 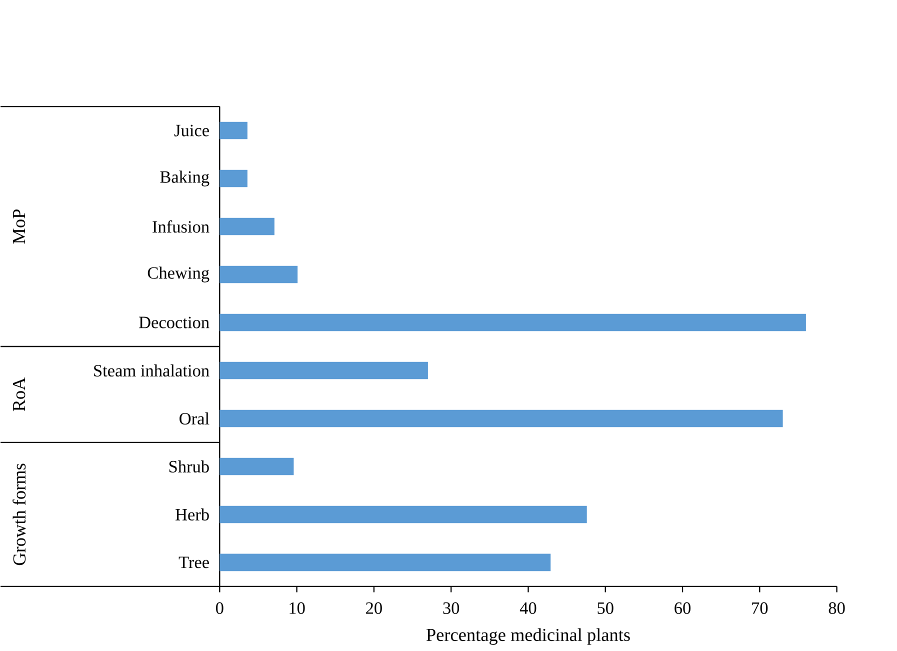 I want to click on x-tick-label: 40, so click(x=528, y=608).